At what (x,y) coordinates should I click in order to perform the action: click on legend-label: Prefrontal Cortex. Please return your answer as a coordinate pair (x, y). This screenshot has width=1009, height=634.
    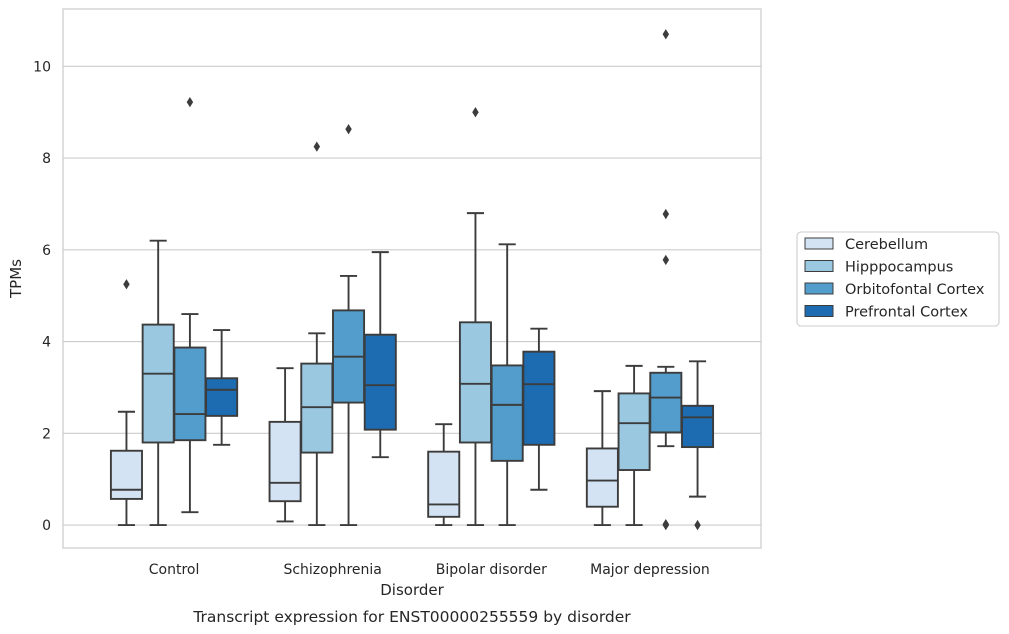
    Looking at the image, I should click on (906, 313).